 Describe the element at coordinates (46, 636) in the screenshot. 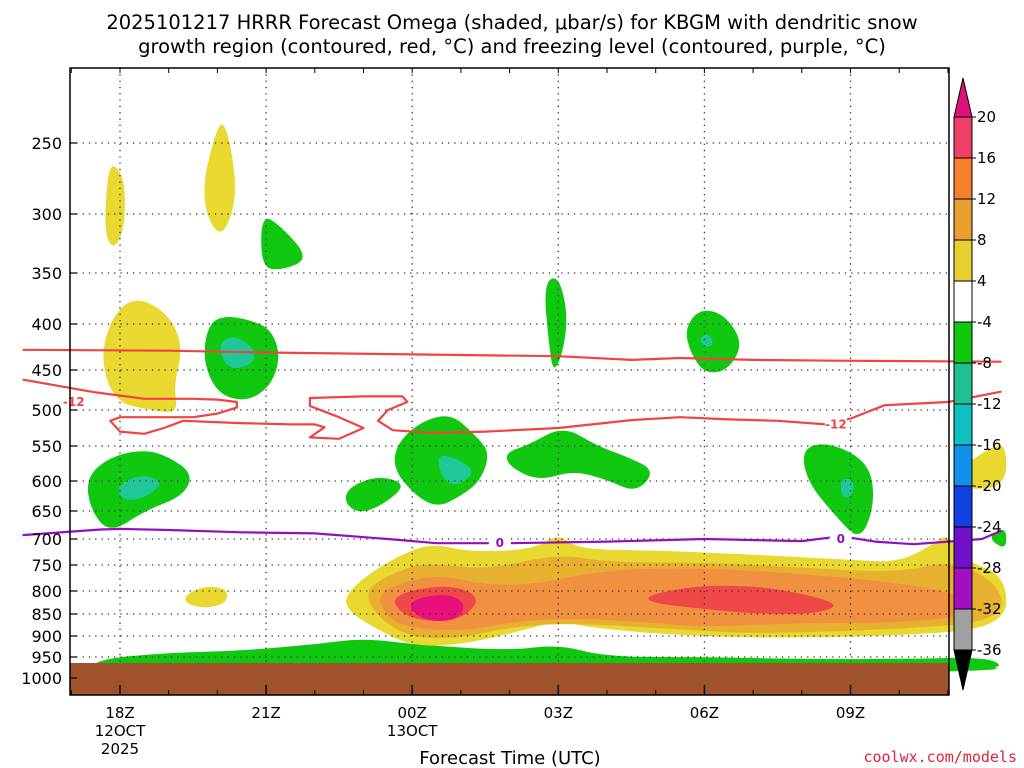

I see `pressure-tick-label: 900` at that location.